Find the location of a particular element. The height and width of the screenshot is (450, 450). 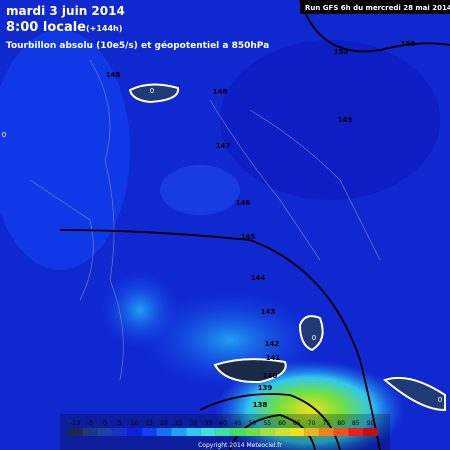

colorbar-label: 15 is located at coordinates (149, 423).